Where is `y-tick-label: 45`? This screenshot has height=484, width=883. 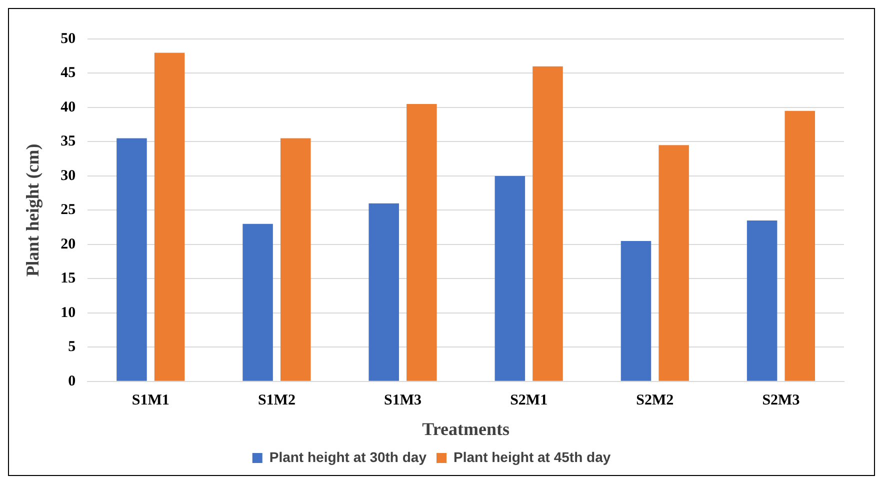 y-tick-label: 45 is located at coordinates (68, 73).